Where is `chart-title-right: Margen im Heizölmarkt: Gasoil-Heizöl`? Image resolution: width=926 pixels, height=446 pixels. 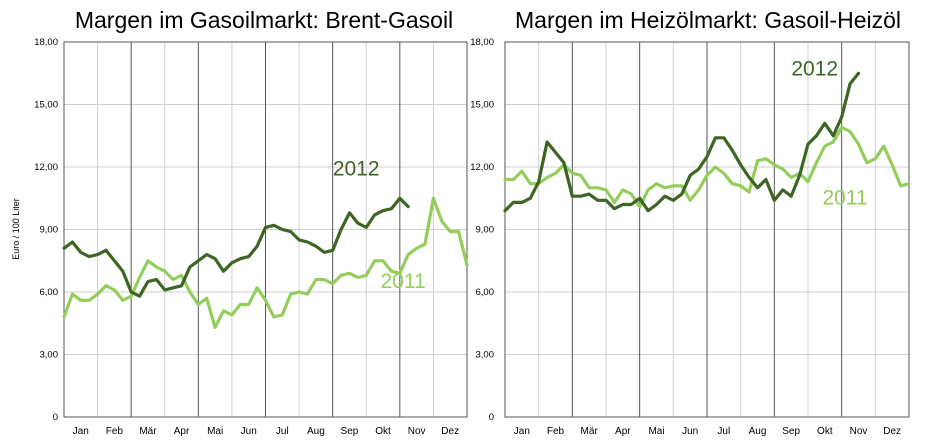
chart-title-right: Margen im Heizölmarkt: Gasoil-Heizöl is located at coordinates (708, 20).